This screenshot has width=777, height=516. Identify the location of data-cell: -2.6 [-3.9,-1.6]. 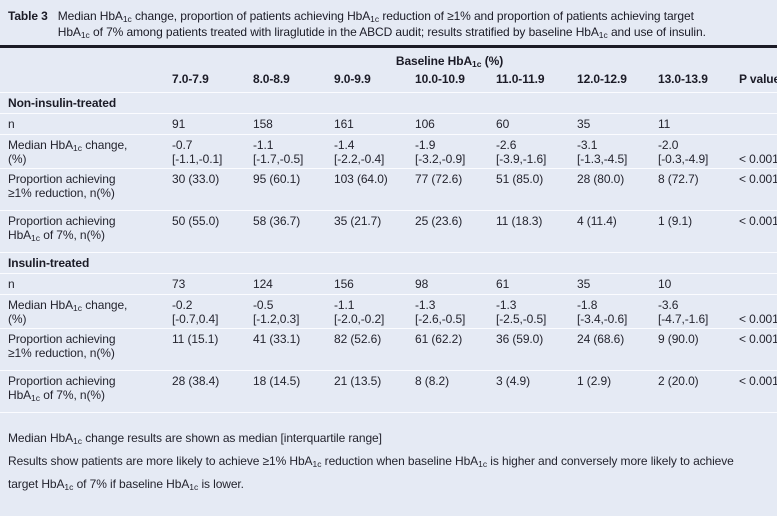
(530, 151).